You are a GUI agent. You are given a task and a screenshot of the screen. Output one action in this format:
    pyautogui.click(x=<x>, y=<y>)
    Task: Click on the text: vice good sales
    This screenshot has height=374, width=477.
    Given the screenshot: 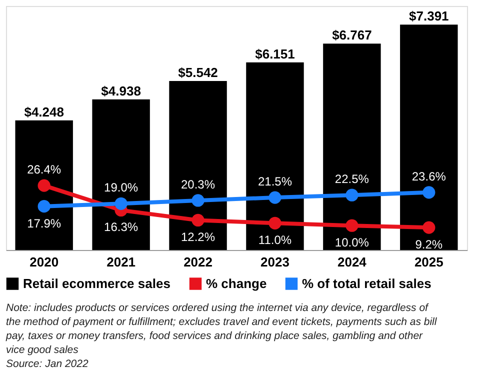 What is the action you would take?
    pyautogui.click(x=43, y=350)
    